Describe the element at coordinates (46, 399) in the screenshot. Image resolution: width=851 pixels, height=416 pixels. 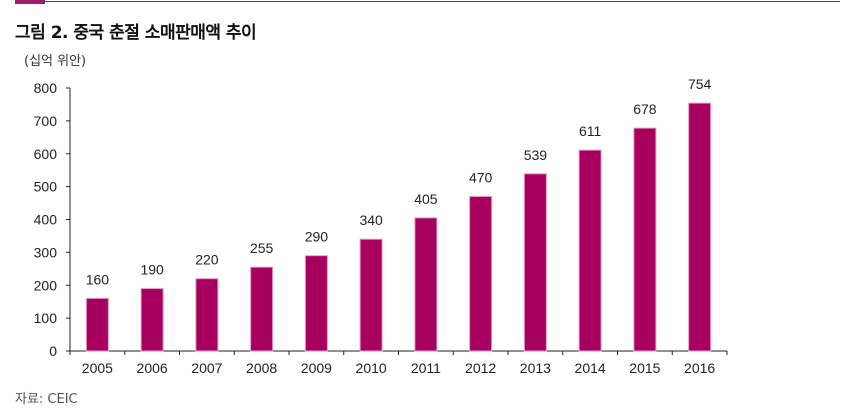
I see `source-note: 자료: CEIC` at that location.